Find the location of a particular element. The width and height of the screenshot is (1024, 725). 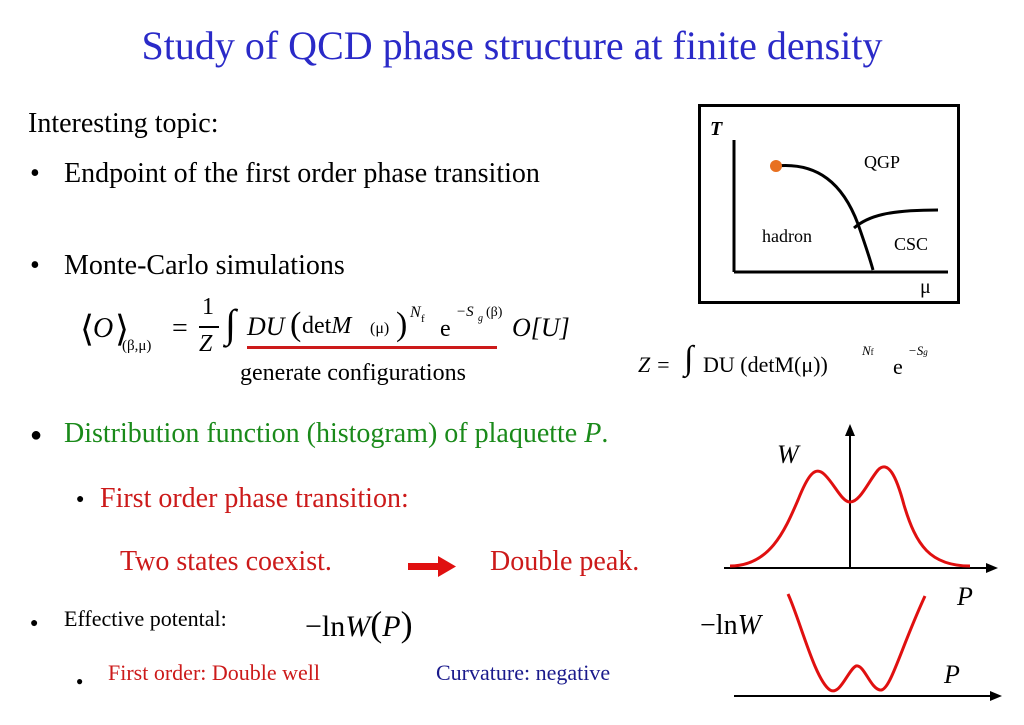

axis-mu-label: μ is located at coordinates (925, 287).